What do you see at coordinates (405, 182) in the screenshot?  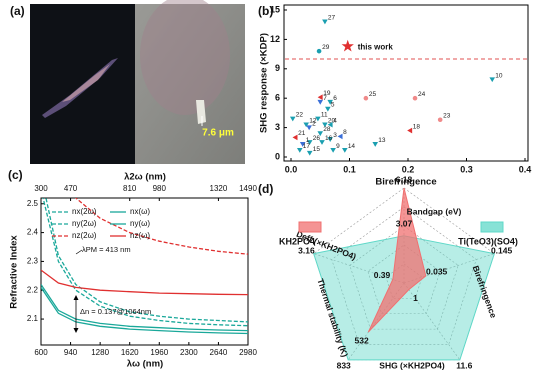 I see `x-axis-title: Birefringence` at bounding box center [405, 182].